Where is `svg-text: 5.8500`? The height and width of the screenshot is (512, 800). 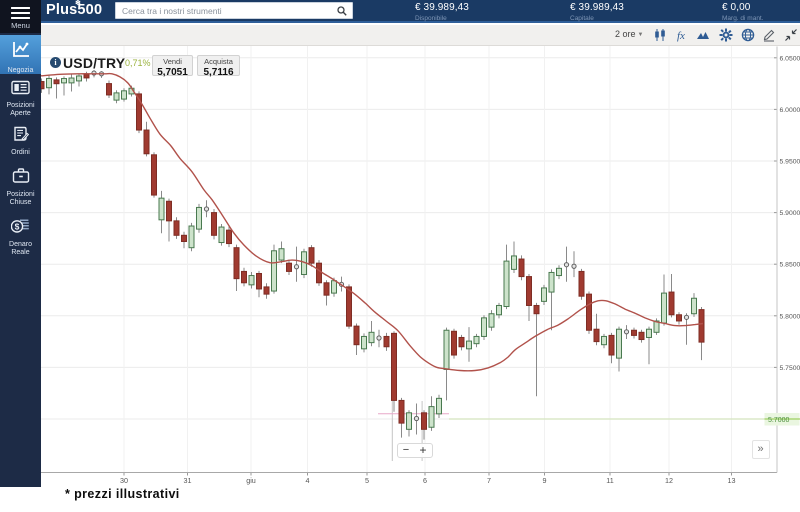
svg-text: 5.8500 is located at coordinates (790, 264).